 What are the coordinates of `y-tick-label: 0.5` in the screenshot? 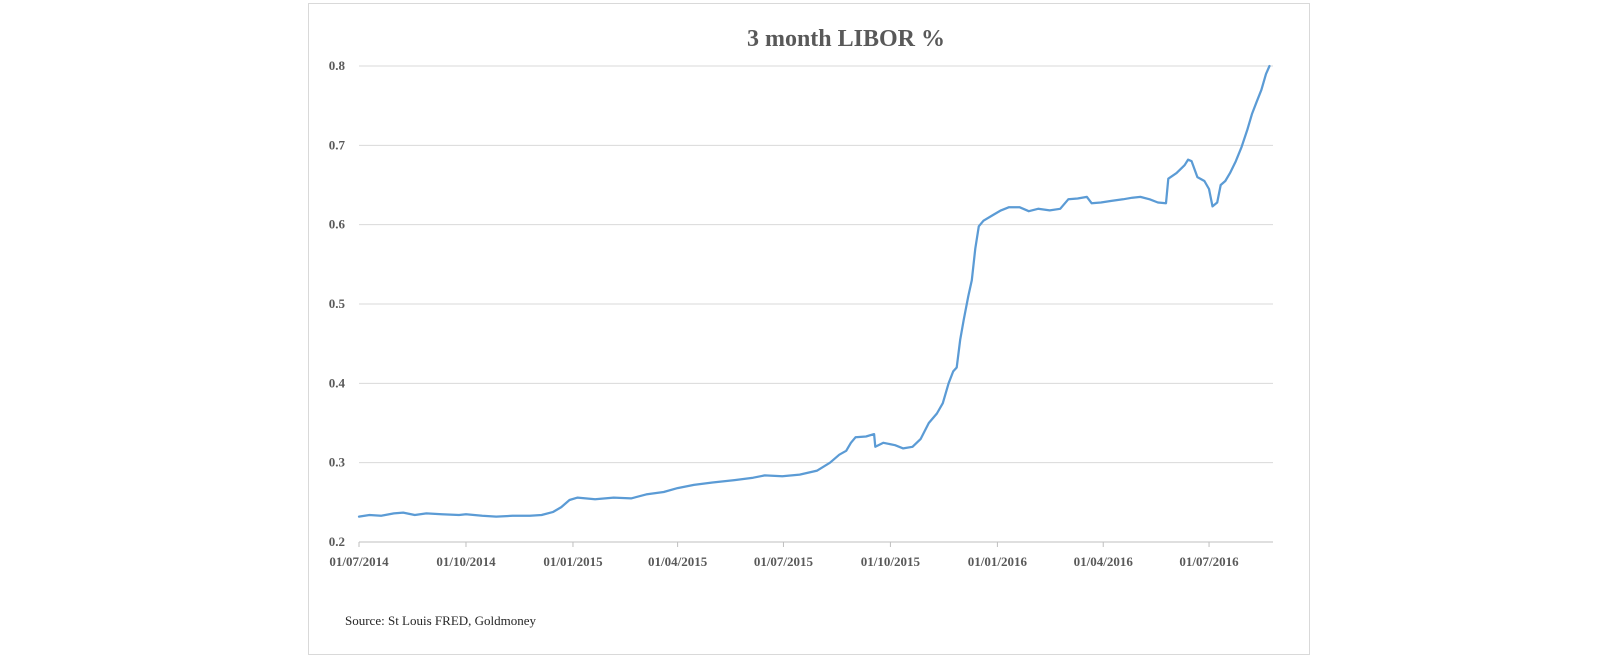 It's located at (337, 303).